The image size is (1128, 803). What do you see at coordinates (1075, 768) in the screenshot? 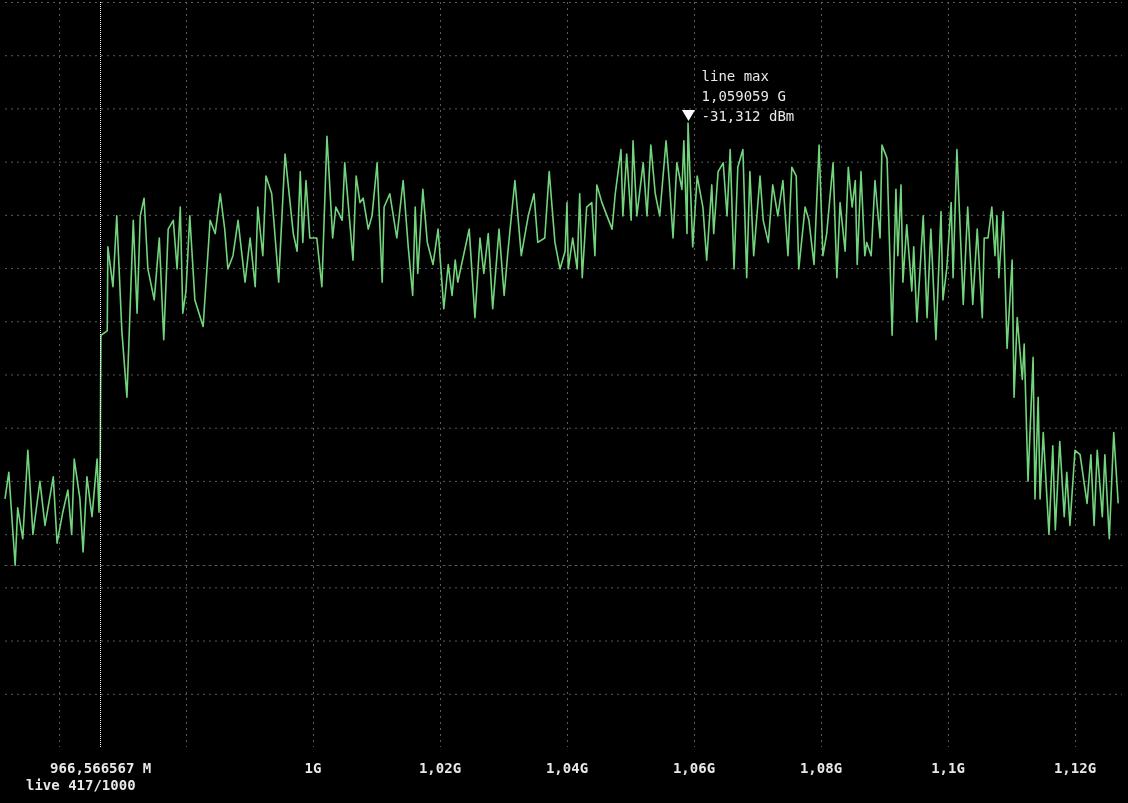
I see `x-tick-label: 1,12G` at bounding box center [1075, 768].